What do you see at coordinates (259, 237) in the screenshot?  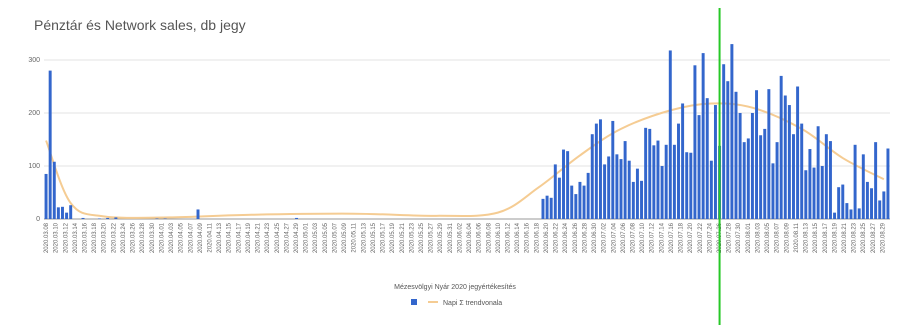 I see `x-tick-label: 2020.04.21` at bounding box center [259, 237].